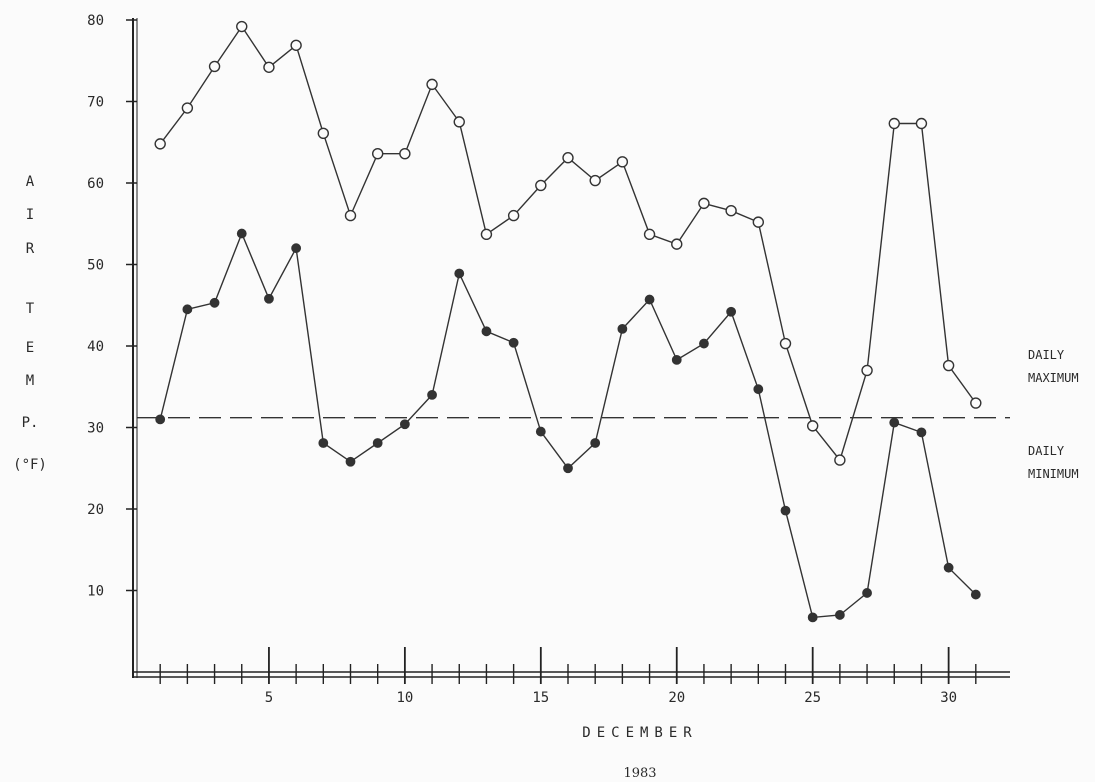 Image resolution: width=1095 pixels, height=782 pixels. What do you see at coordinates (95, 21) in the screenshot?
I see `y-tick-label: 80` at bounding box center [95, 21].